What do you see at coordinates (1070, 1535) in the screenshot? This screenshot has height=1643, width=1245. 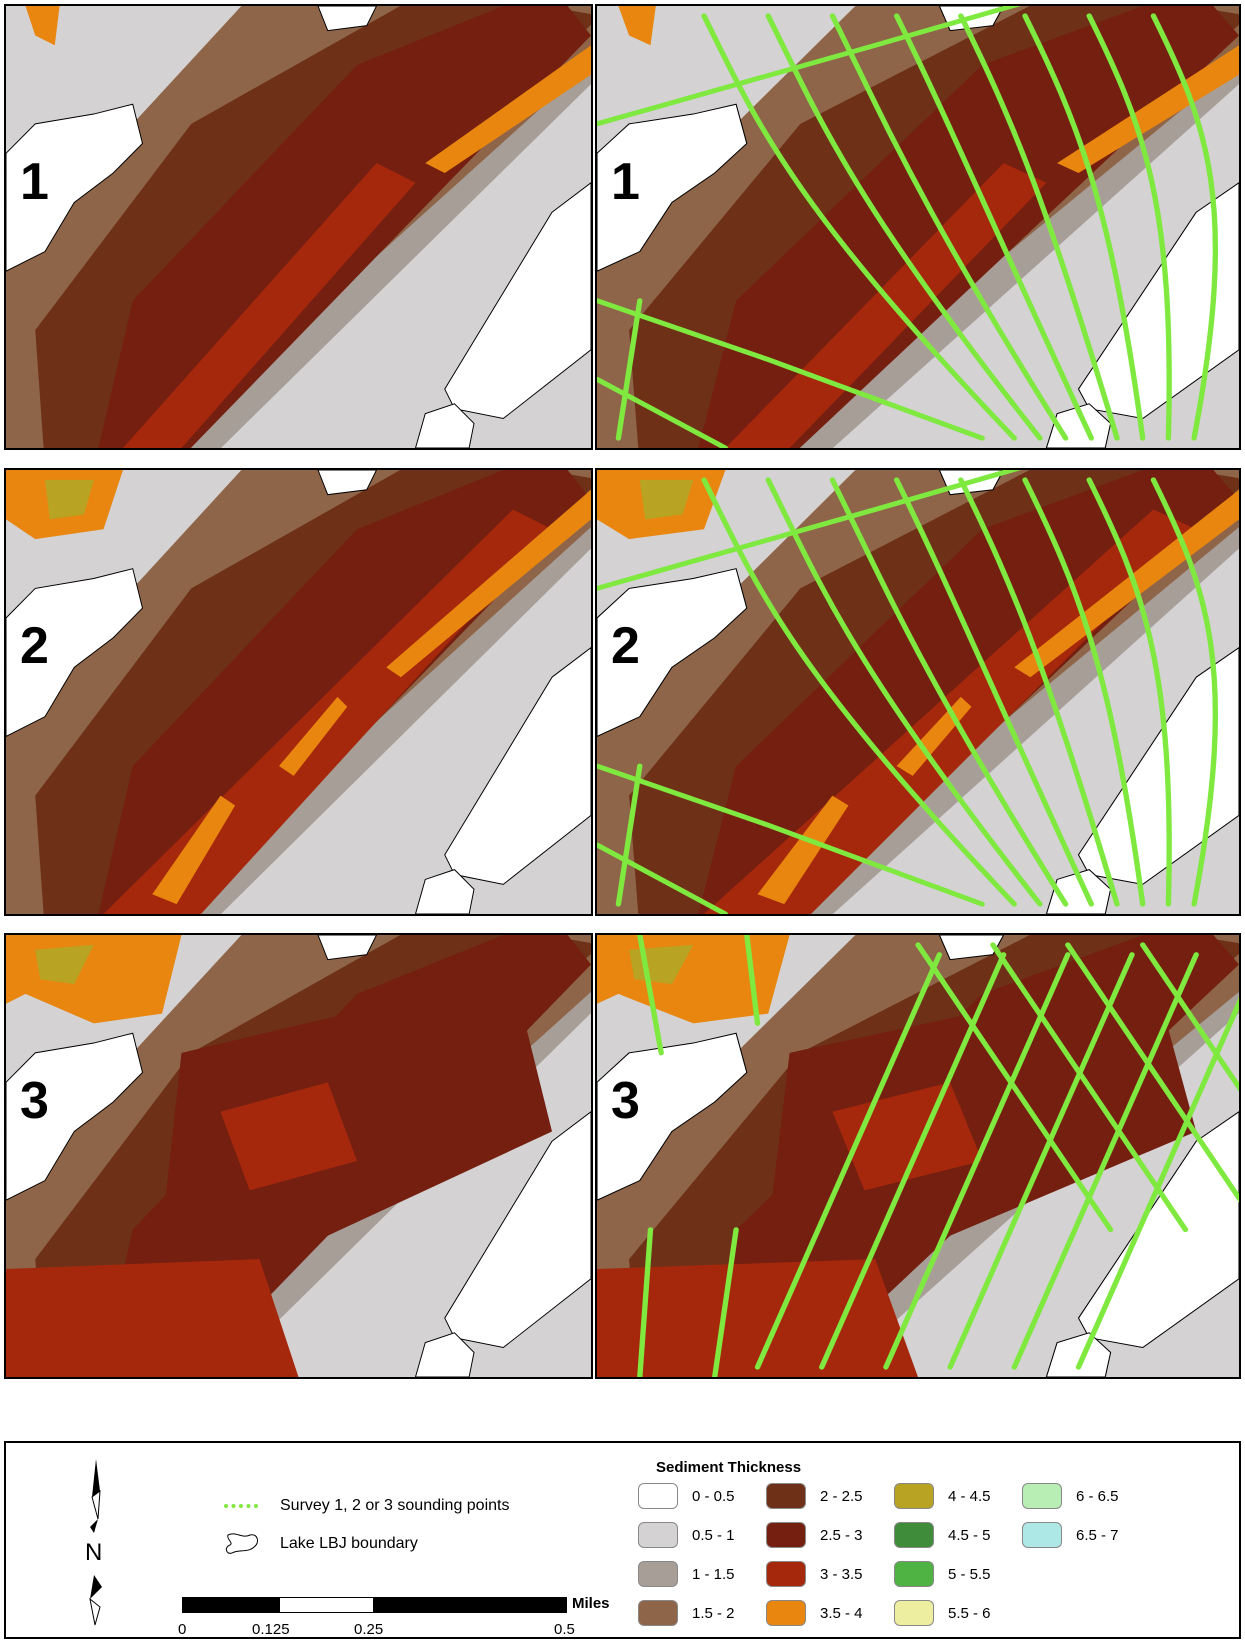 I see `legend-class: 6.5 - 7` at bounding box center [1070, 1535].